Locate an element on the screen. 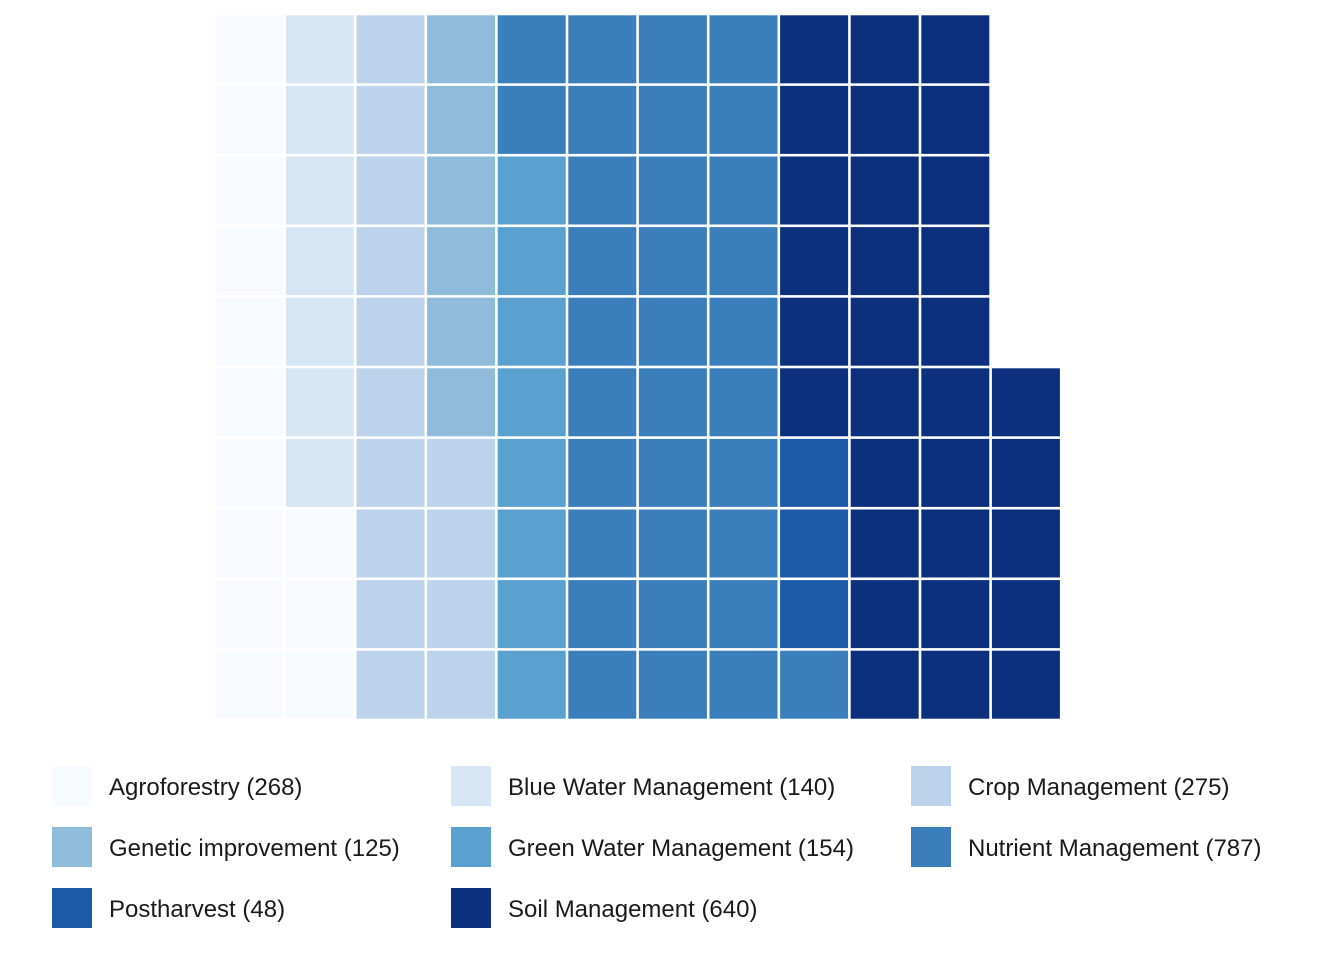  legend-item-postharvest: Postharvest (48) is located at coordinates (168, 908).